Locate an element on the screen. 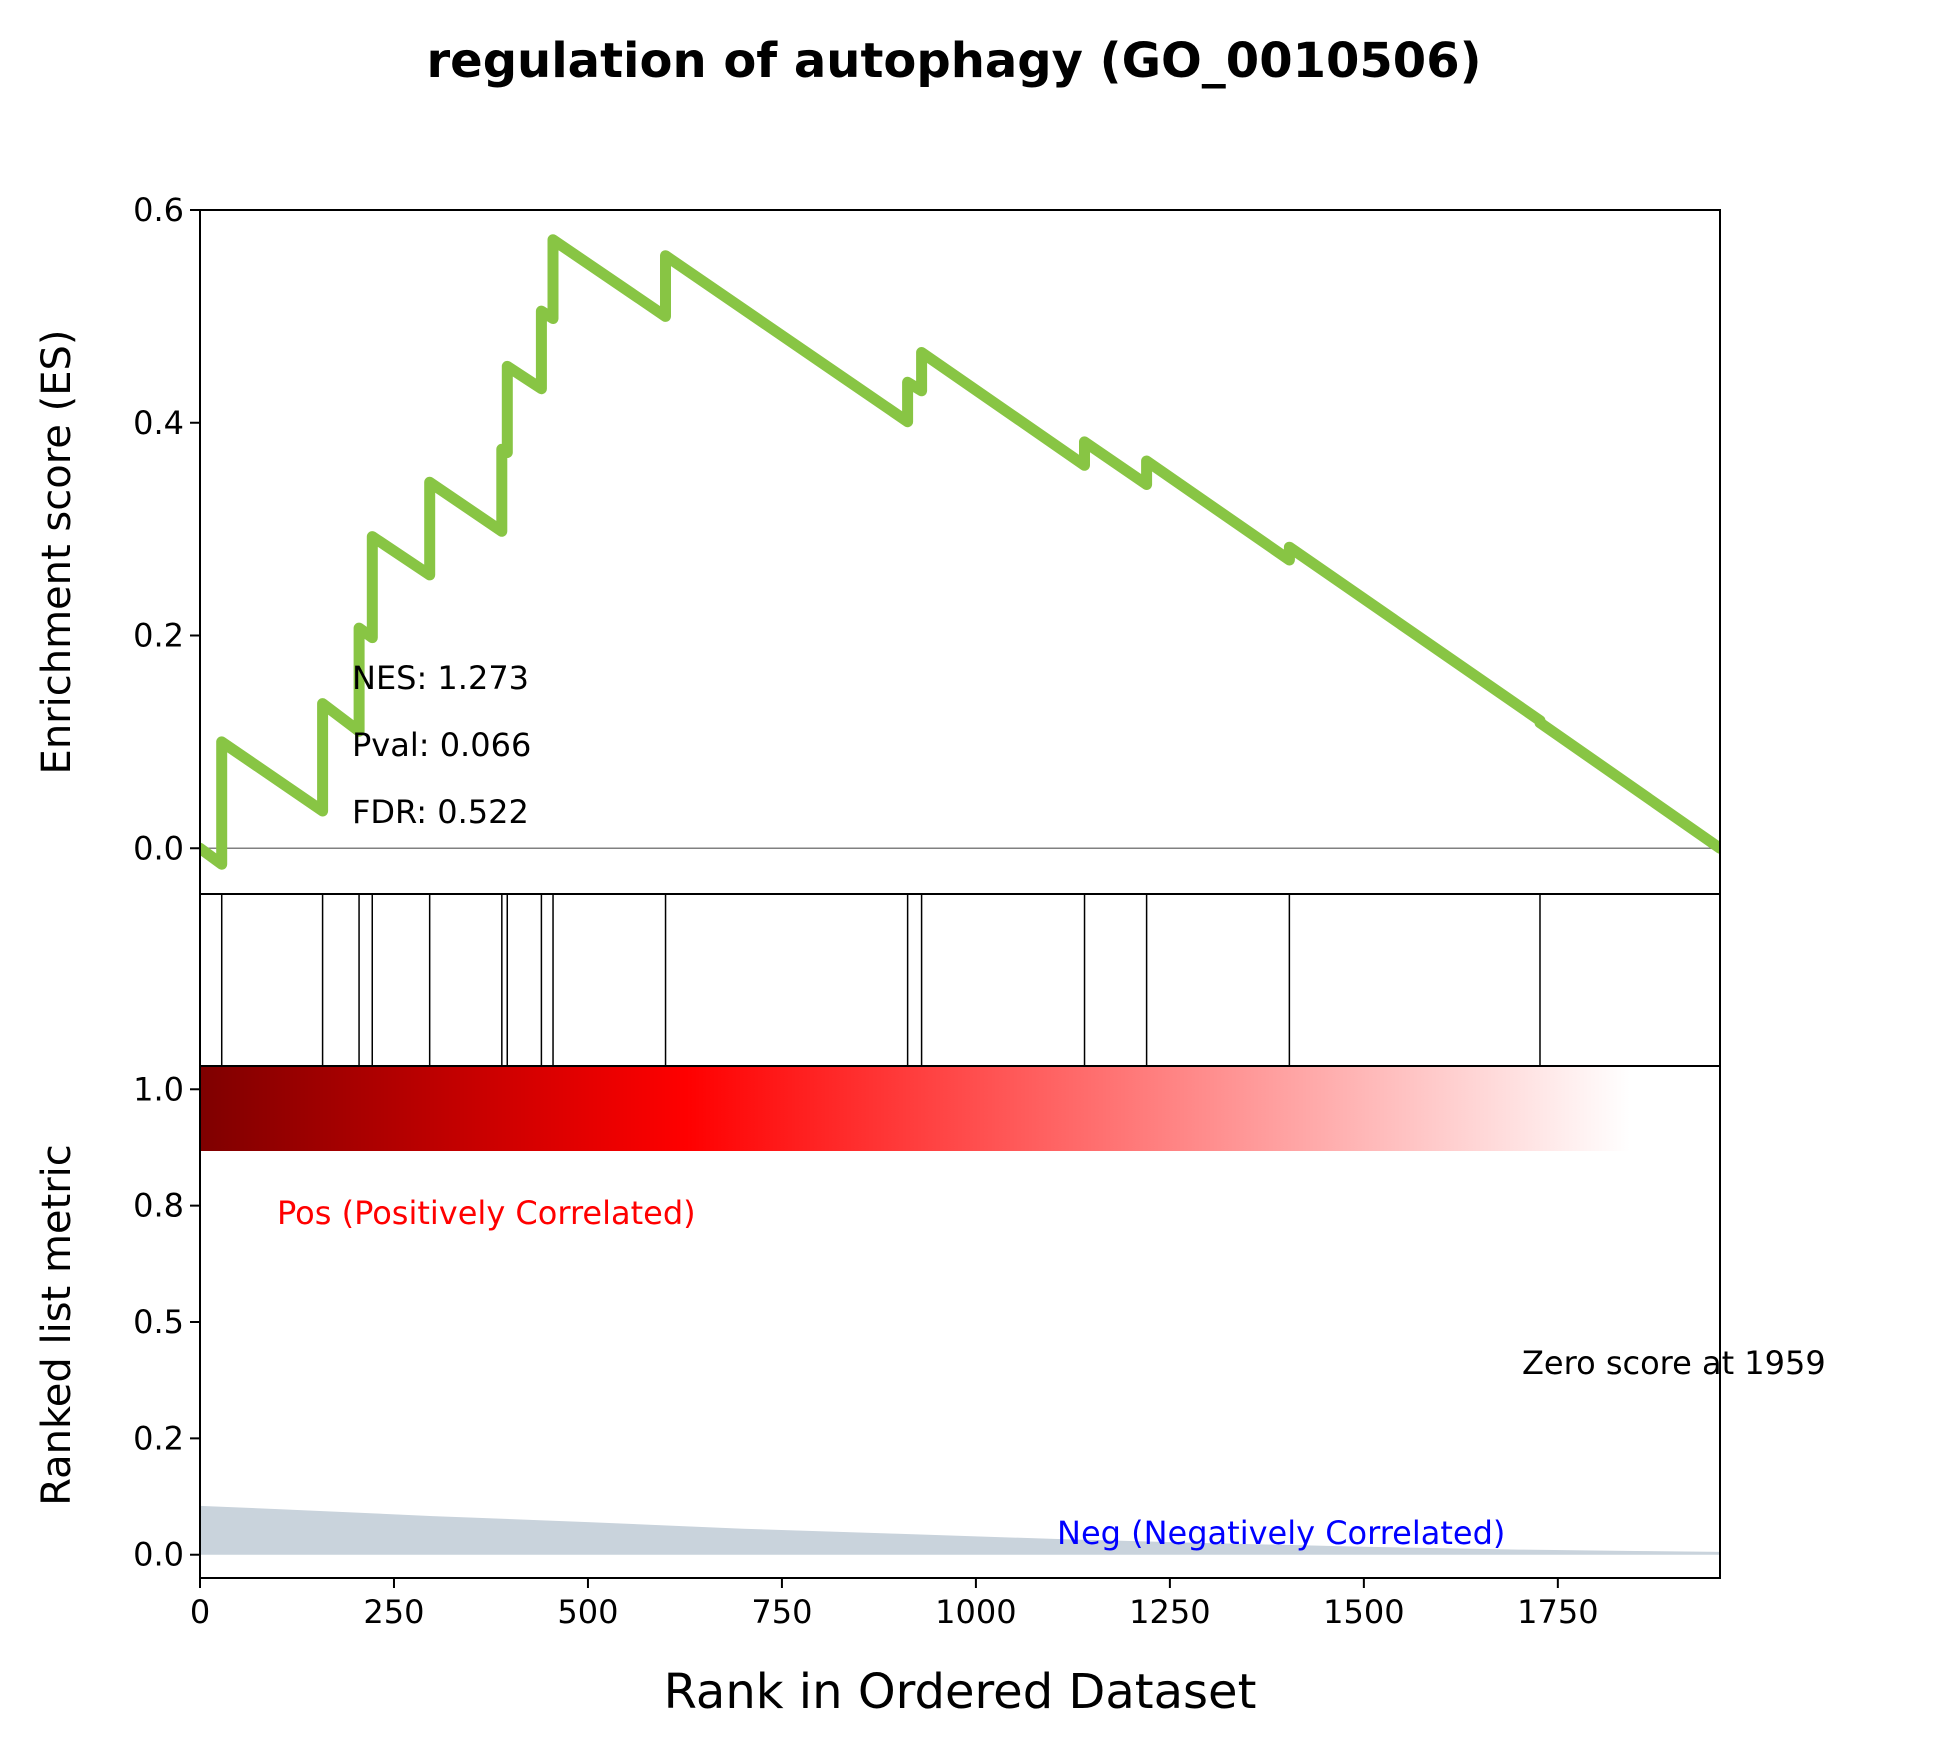 The width and height of the screenshot is (1938, 1741). neg-label: Neg (Negatively Correlated) is located at coordinates (1281, 1533).